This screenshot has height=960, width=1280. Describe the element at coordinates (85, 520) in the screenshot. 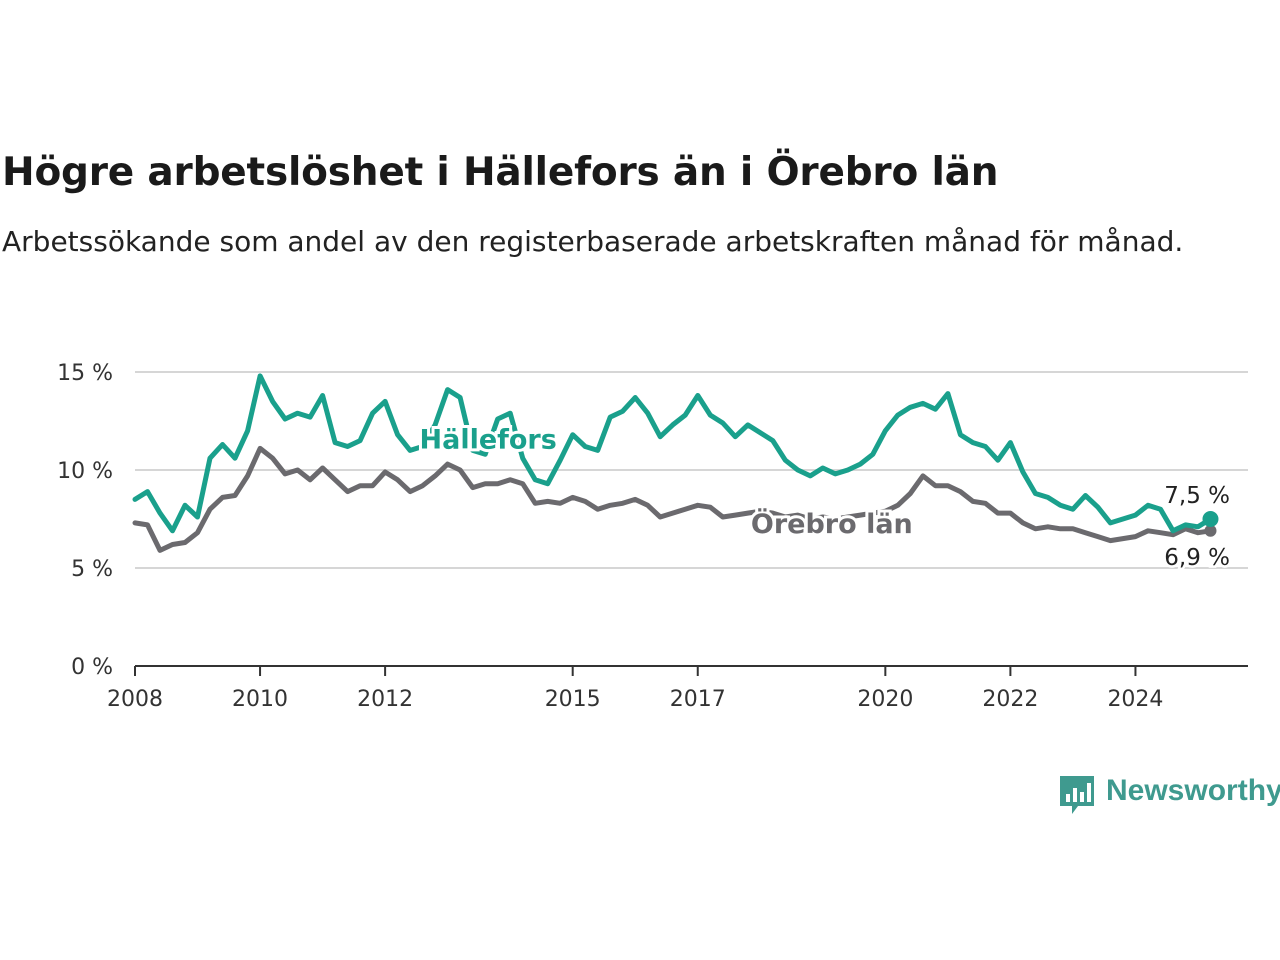

I see `y-axis-ticks: 0 % 5 % 10 % 15 %` at that location.